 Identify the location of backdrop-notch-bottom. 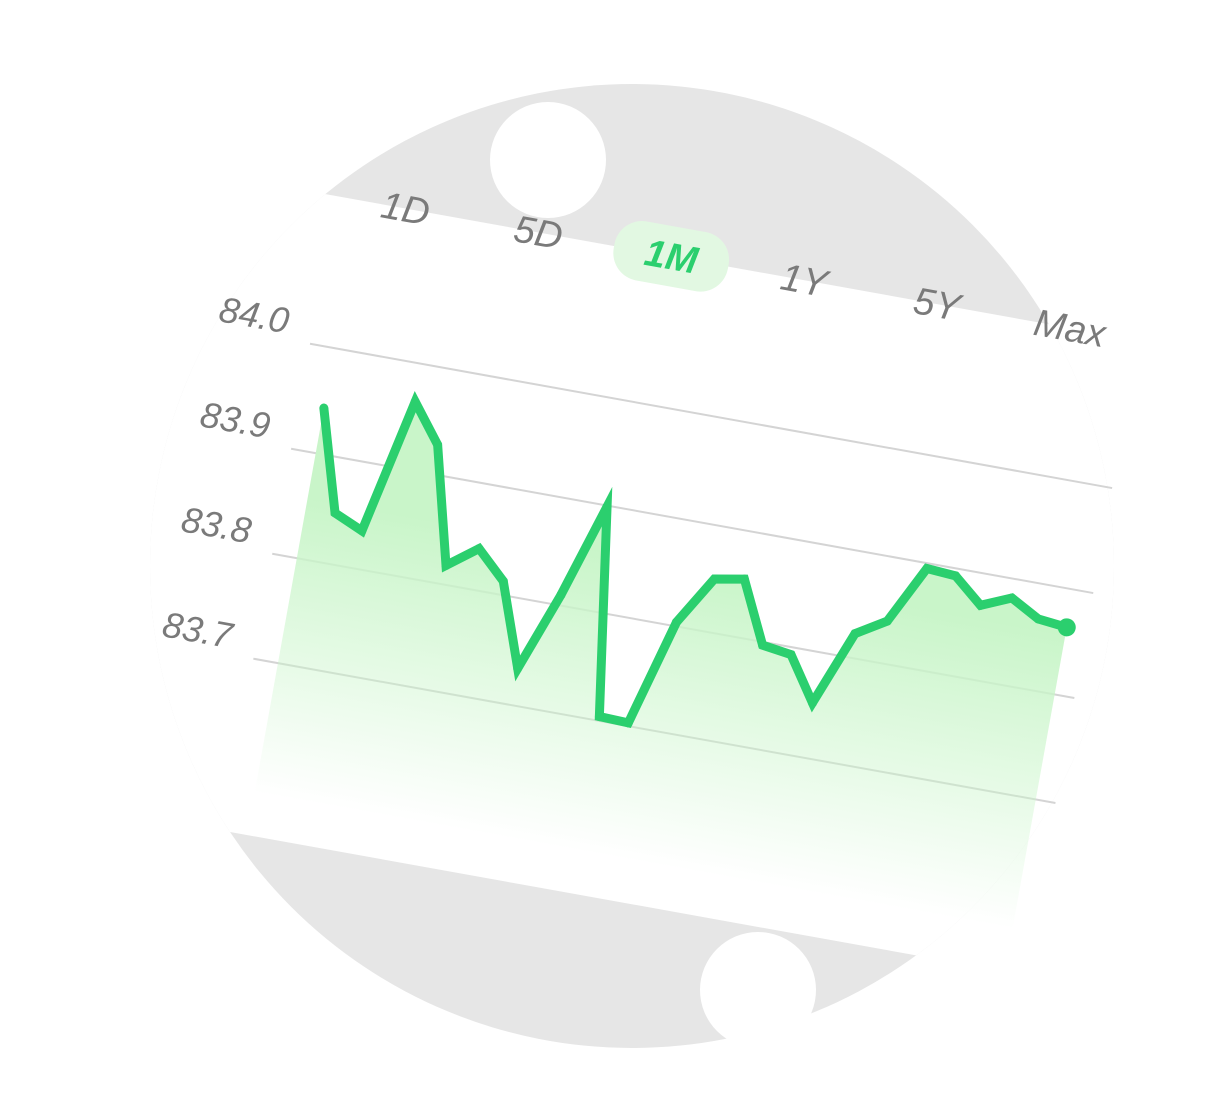
(758, 990).